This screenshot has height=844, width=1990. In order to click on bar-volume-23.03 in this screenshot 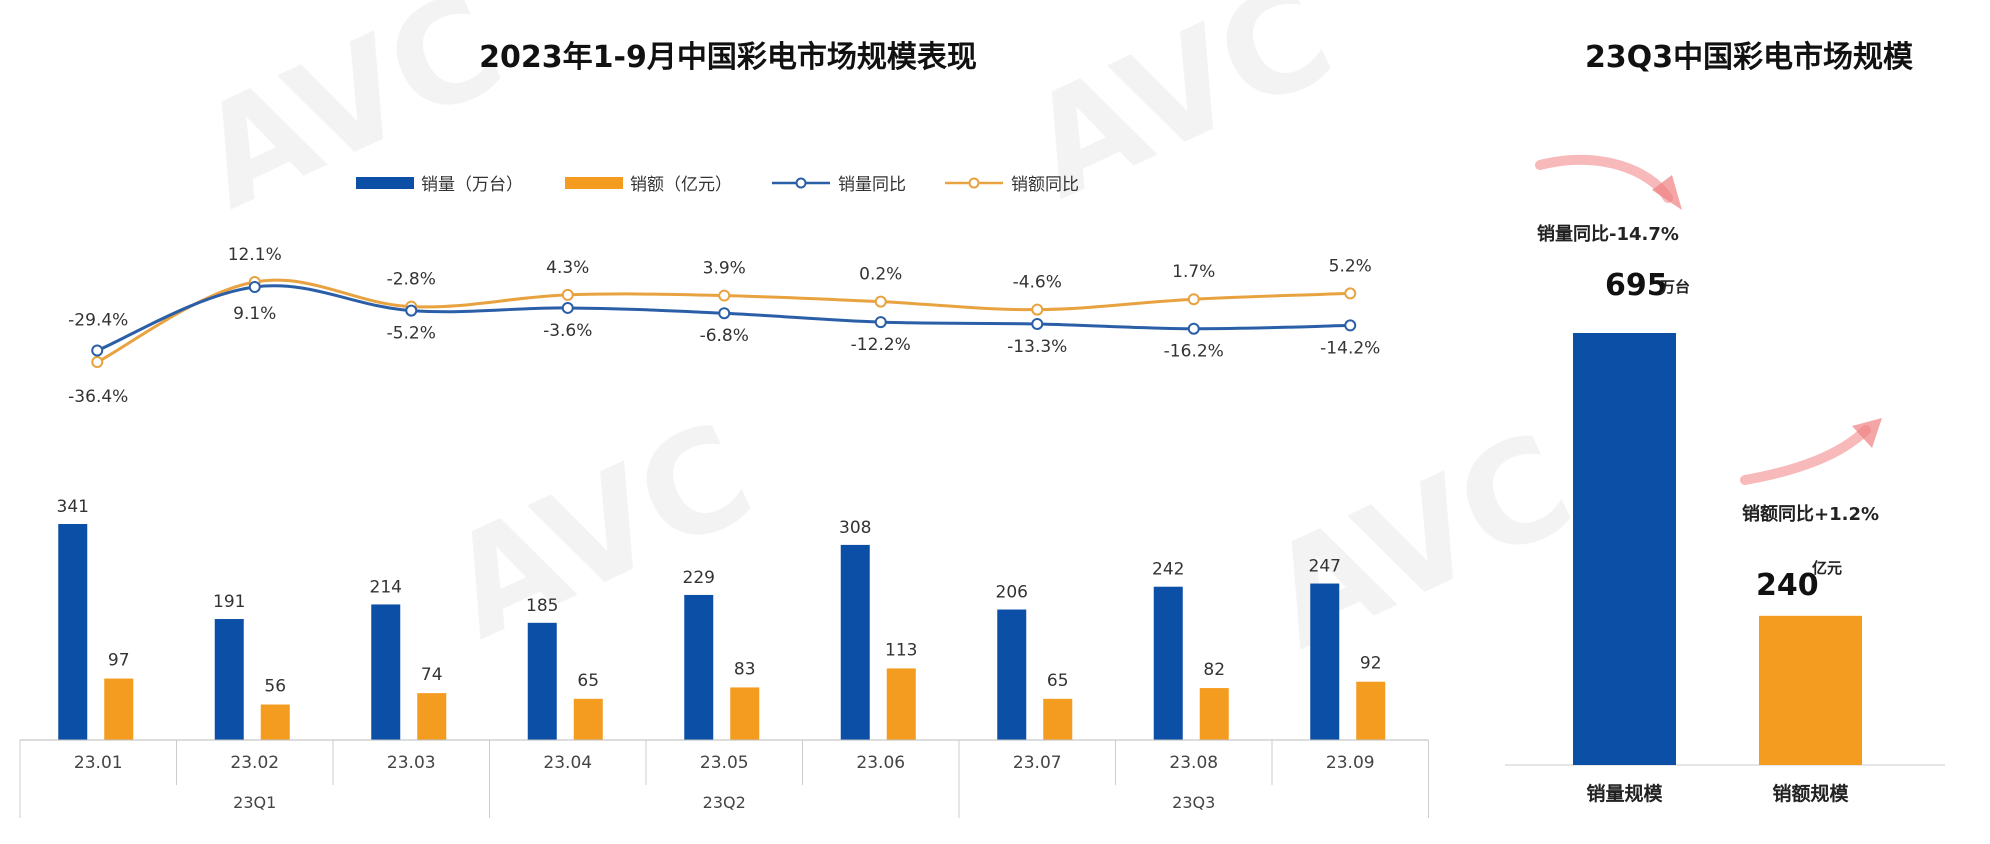, I will do `click(386, 672)`.